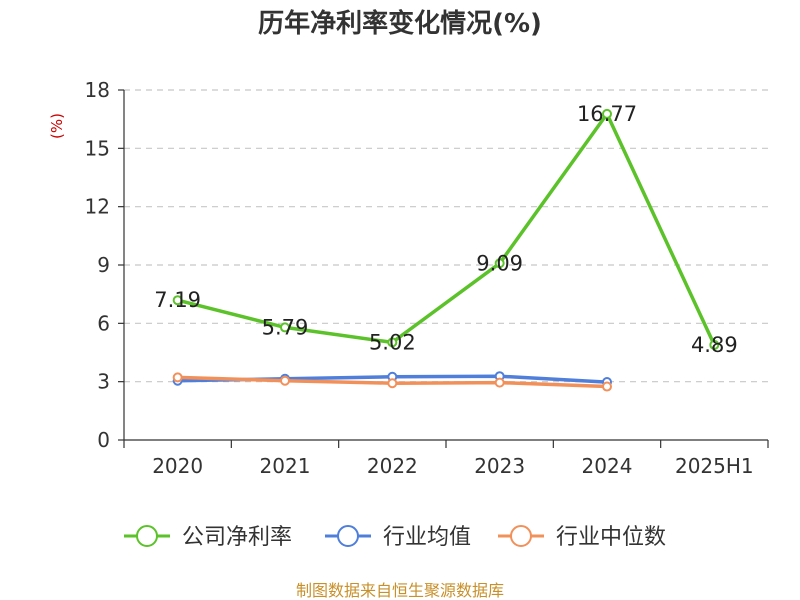 The width and height of the screenshot is (800, 600). Describe the element at coordinates (97, 207) in the screenshot. I see `y-tick-label-12: 12` at that location.